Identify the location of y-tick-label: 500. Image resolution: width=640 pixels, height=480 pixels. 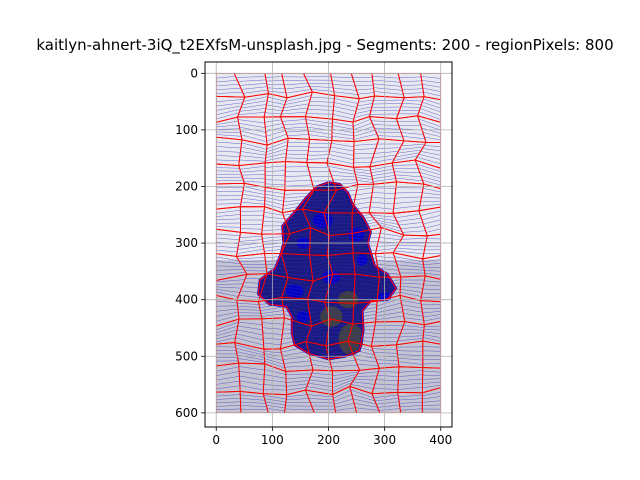
(186, 356).